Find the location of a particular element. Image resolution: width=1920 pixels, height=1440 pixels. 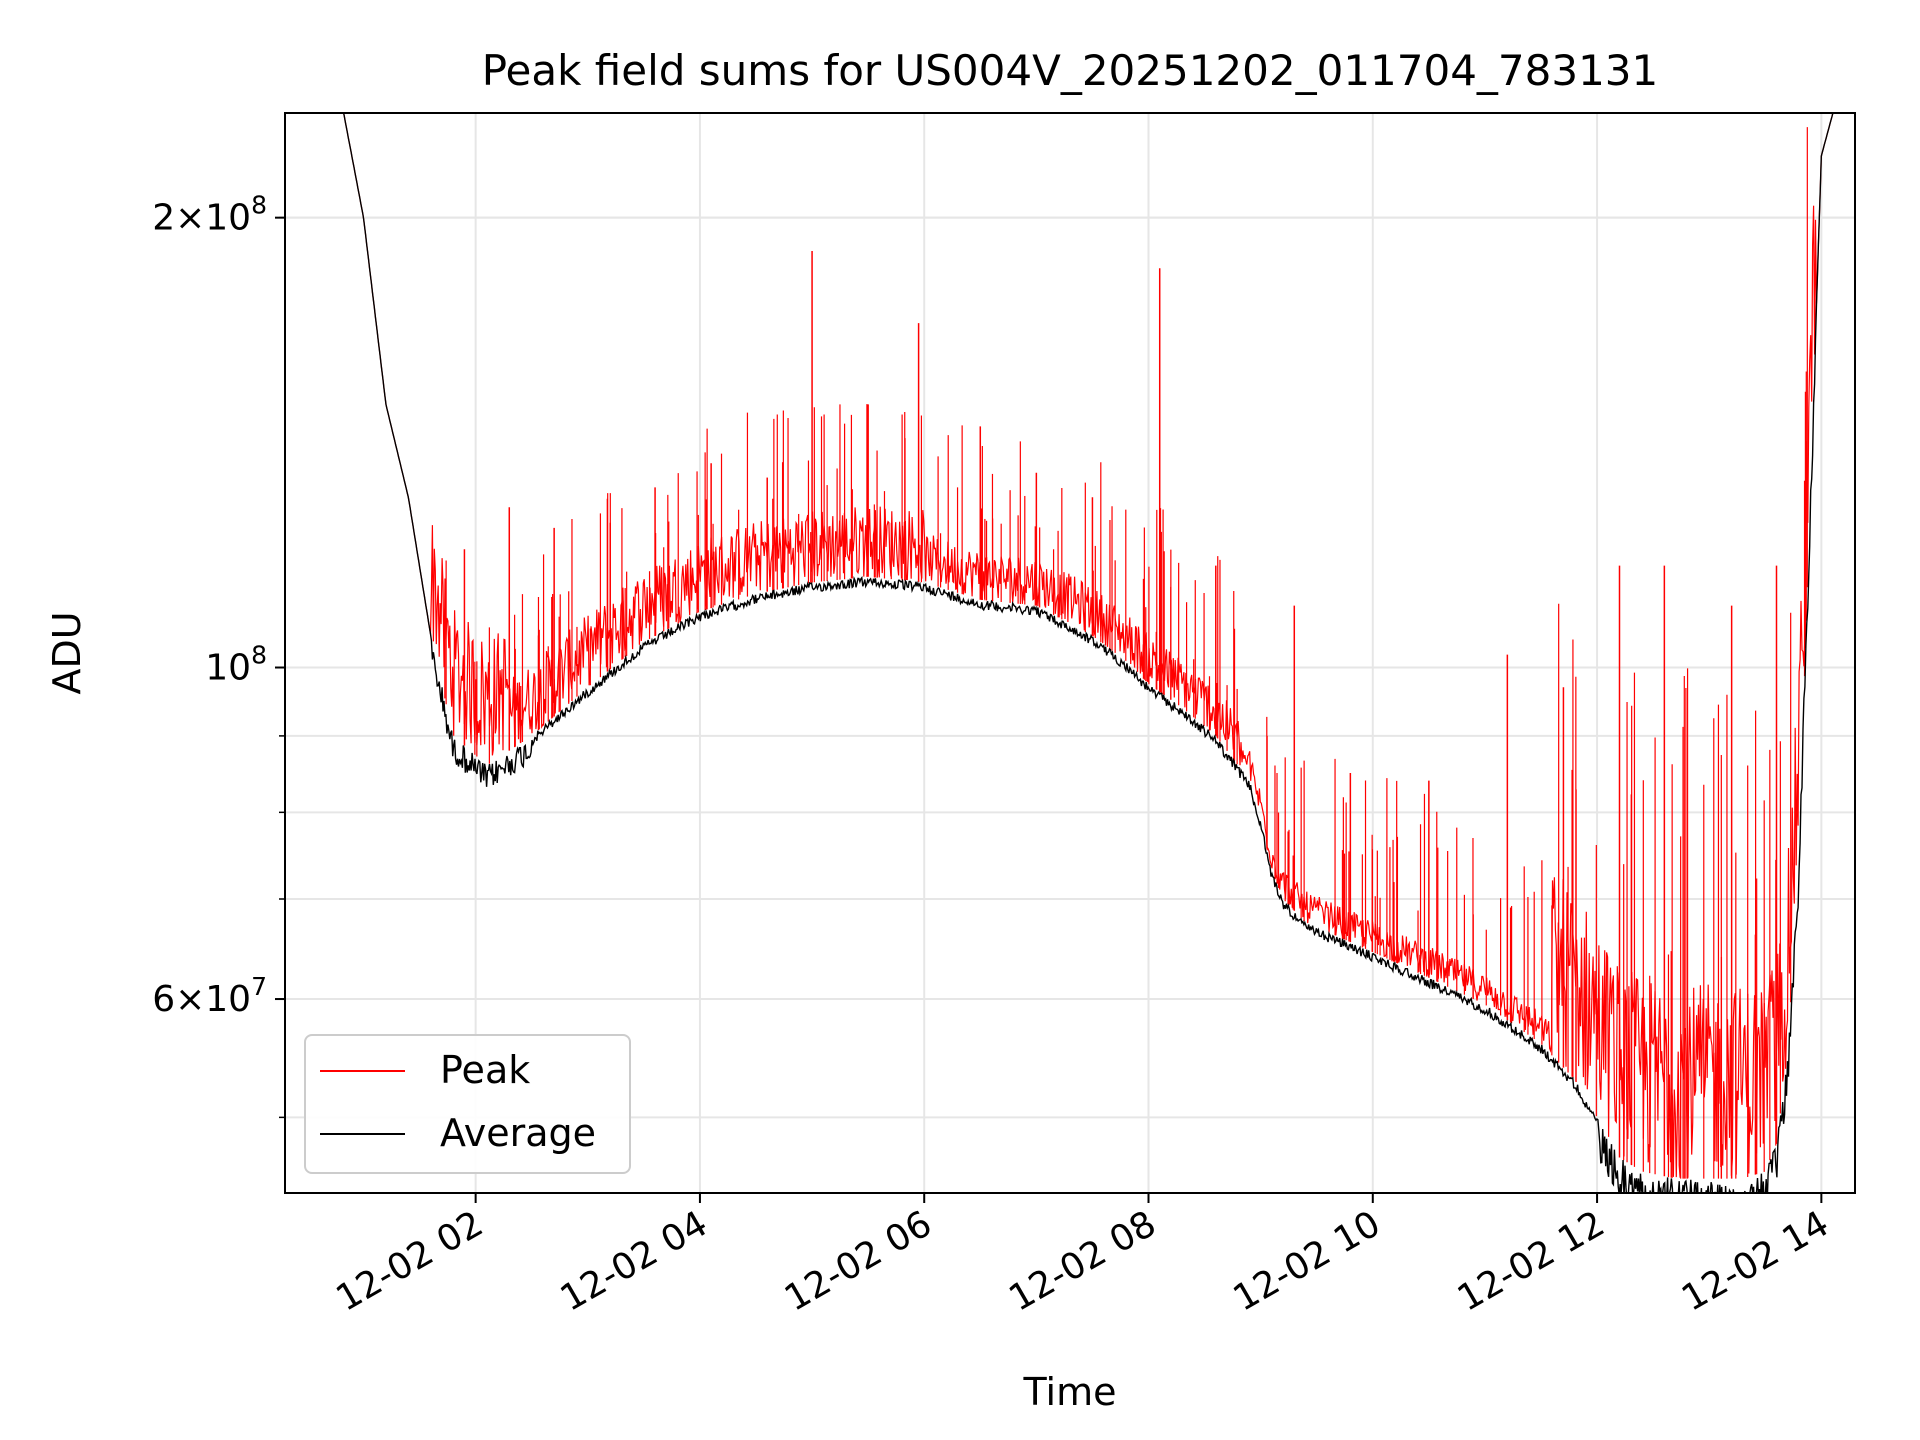

legend: Peak Average is located at coordinates (467, 1104).